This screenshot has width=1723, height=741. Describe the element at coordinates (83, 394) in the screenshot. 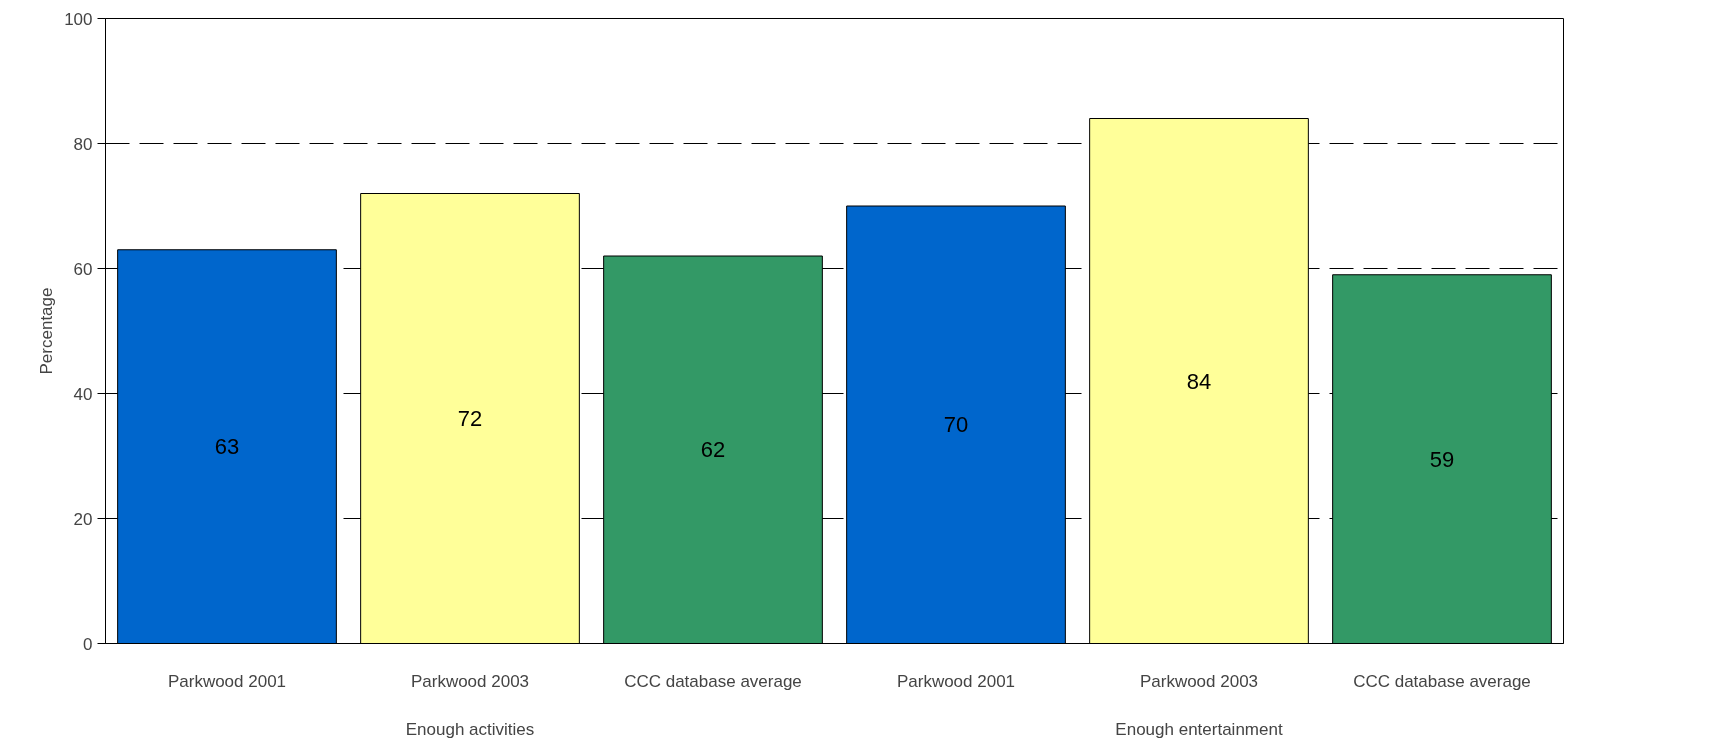

I see `y-tick-label: 40` at that location.